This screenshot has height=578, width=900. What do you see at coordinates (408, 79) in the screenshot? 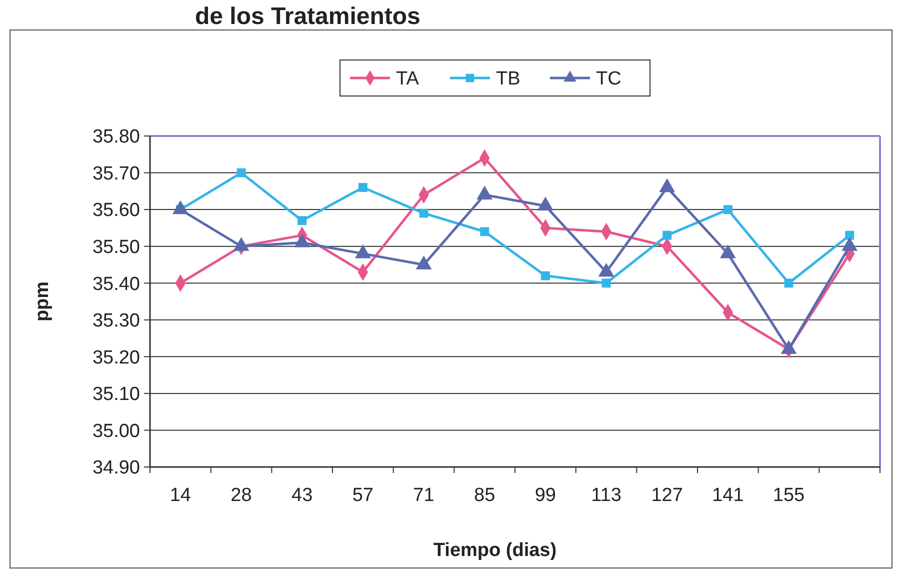
I see `legend-label: TA` at bounding box center [408, 79].